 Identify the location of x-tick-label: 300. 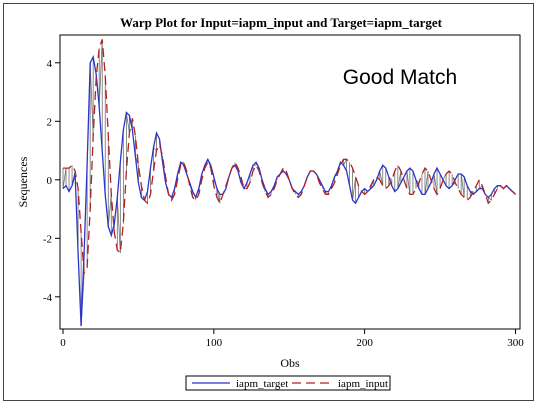
(515, 343).